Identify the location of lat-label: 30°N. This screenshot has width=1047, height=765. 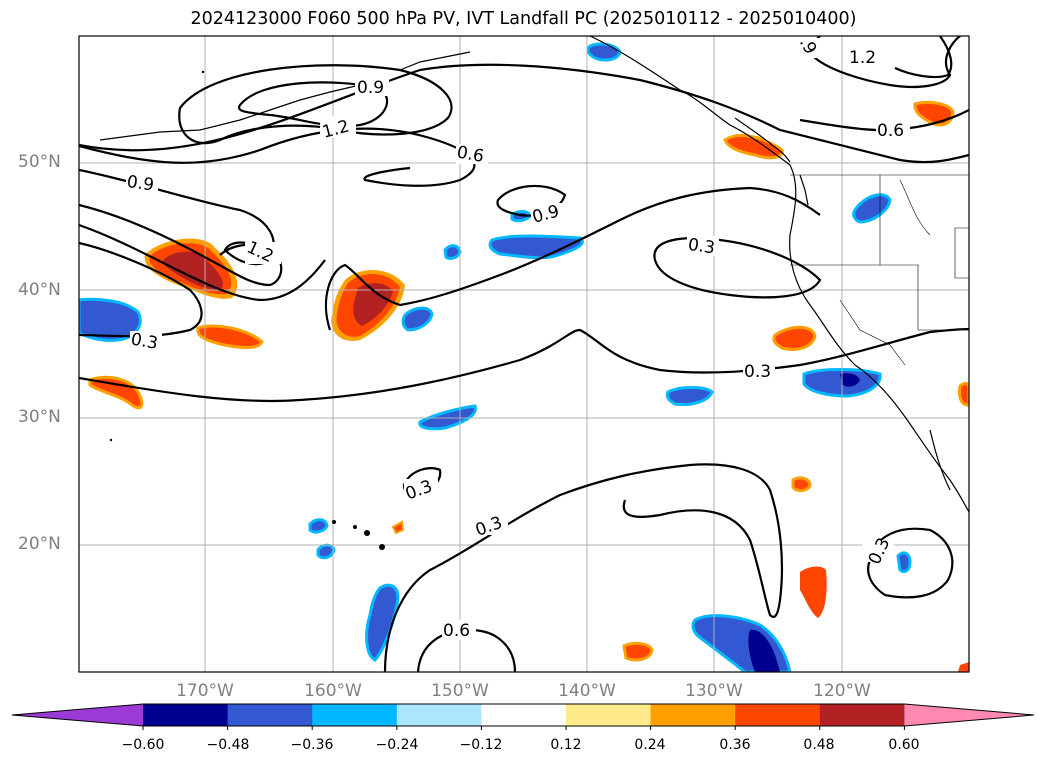
(39, 417).